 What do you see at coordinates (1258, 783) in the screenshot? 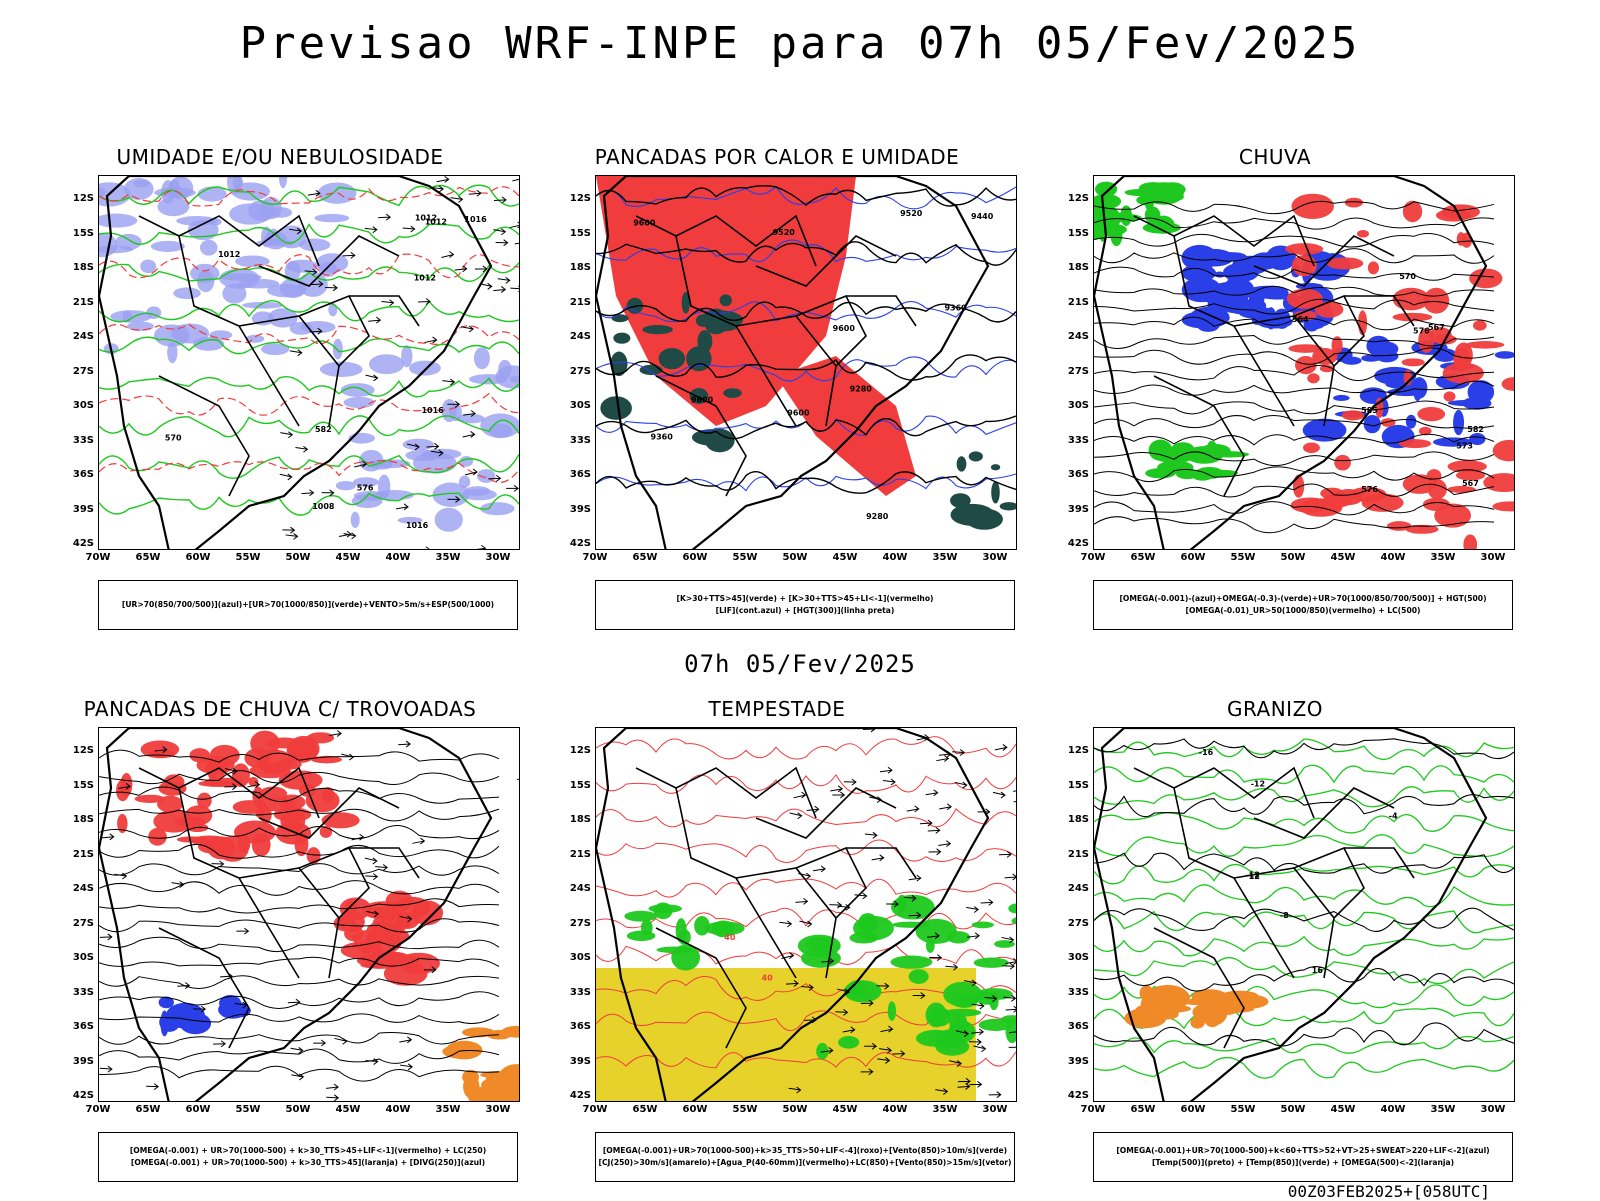
I see `contour-label: -12` at bounding box center [1258, 783].